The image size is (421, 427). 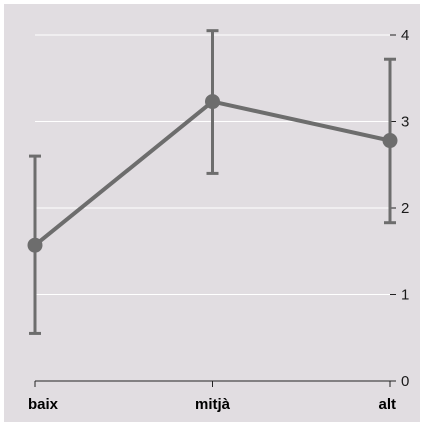 I want to click on x-tick-label: mitjà, so click(x=213, y=404).